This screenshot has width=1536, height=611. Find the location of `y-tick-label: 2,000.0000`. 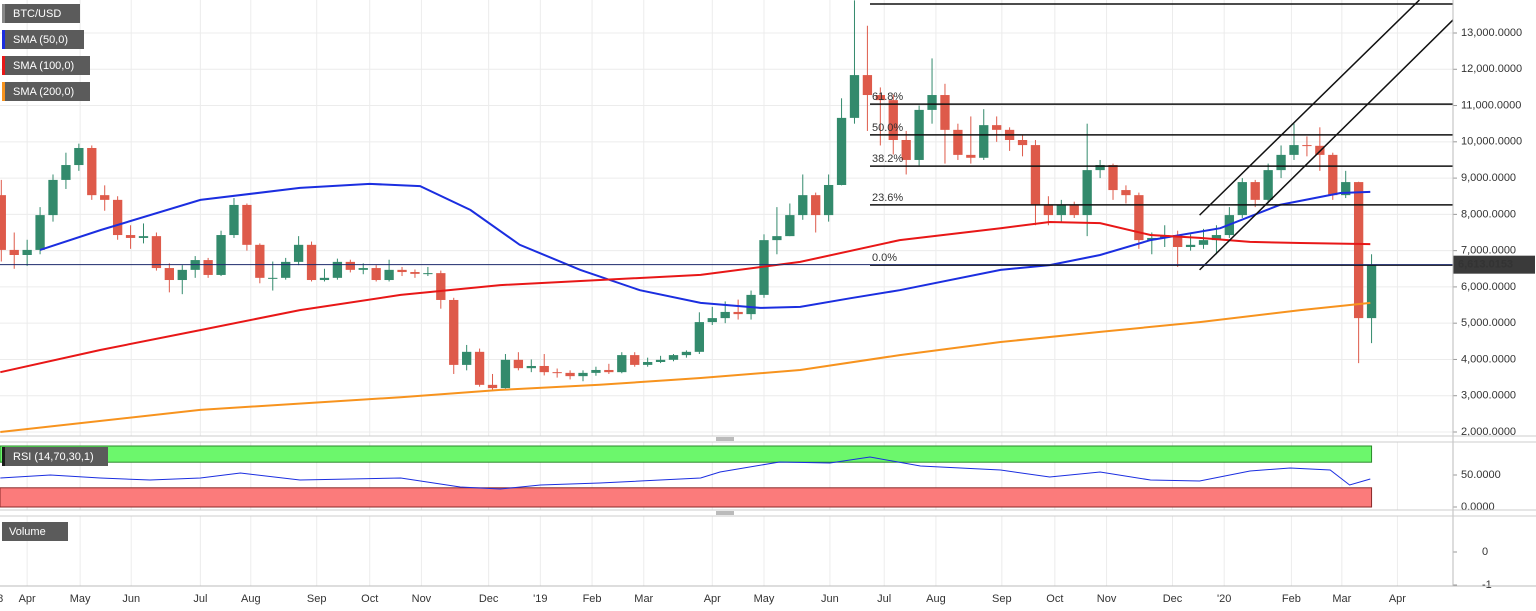

y-tick-label: 2,000.0000 is located at coordinates (1488, 432).